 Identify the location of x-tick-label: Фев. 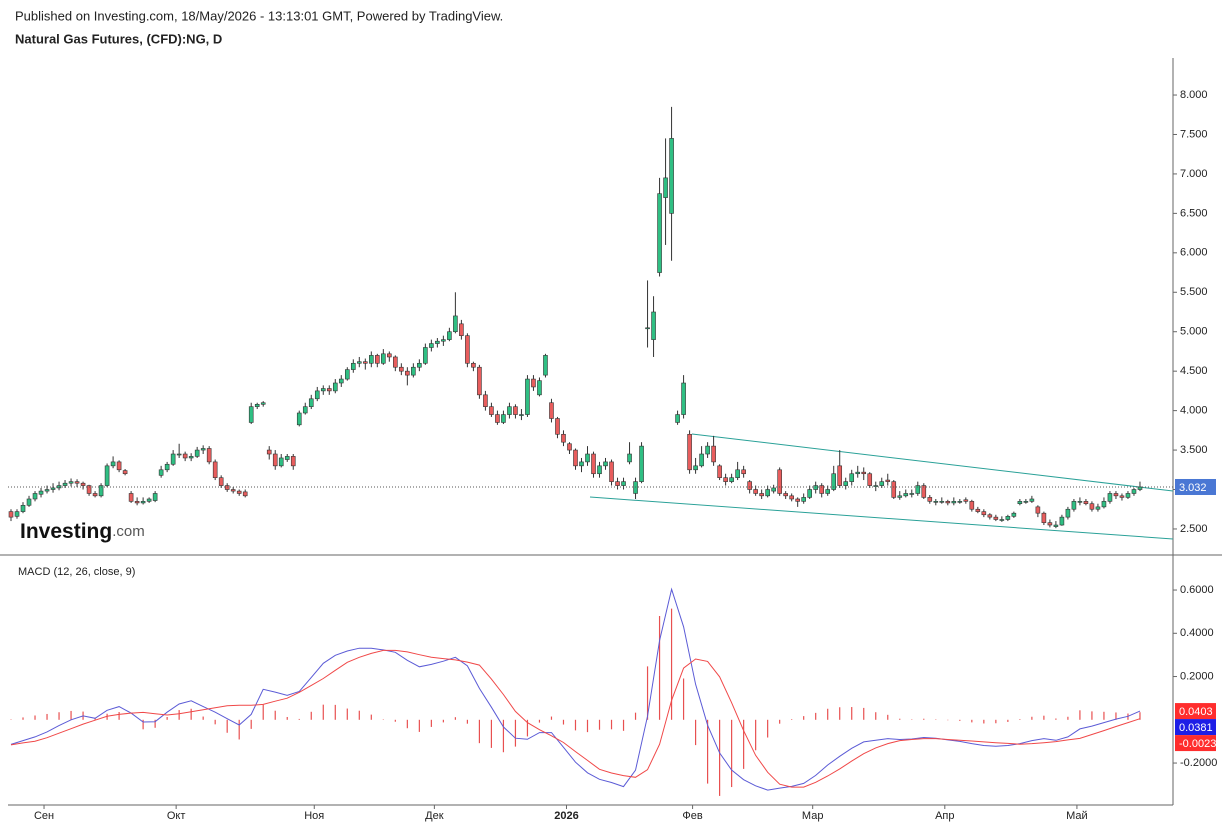
(692, 816).